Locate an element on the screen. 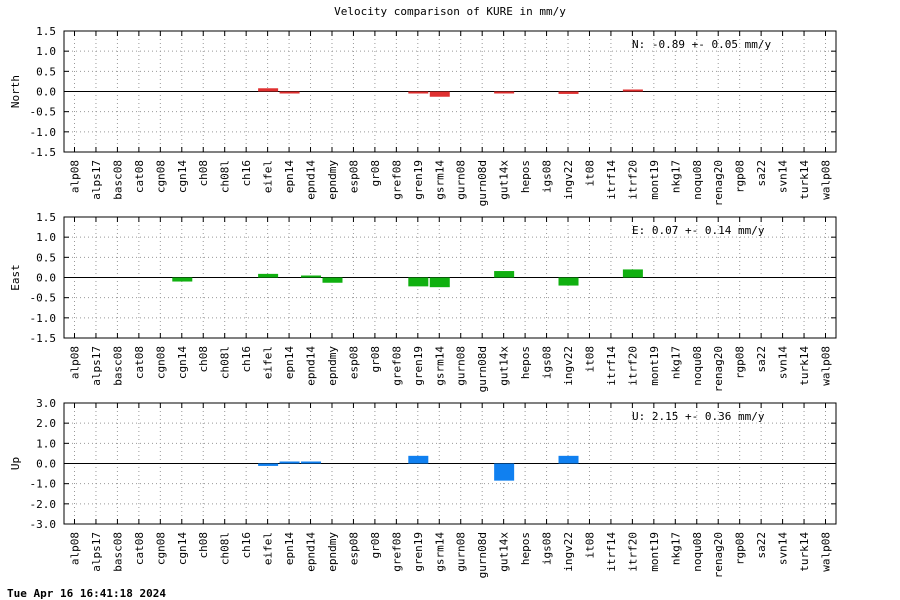 The height and width of the screenshot is (600, 900). north-xtick-label-igs08: igs08 is located at coordinates (547, 176).